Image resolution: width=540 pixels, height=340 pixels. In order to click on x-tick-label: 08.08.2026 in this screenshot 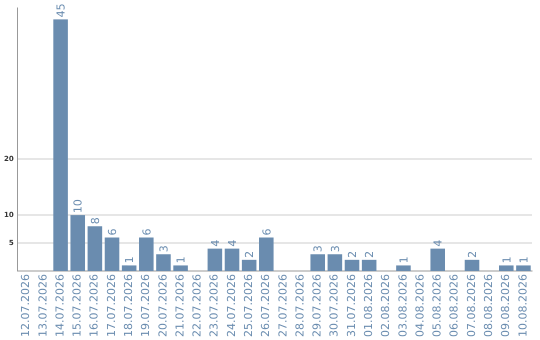, I will do `click(489, 306)`.